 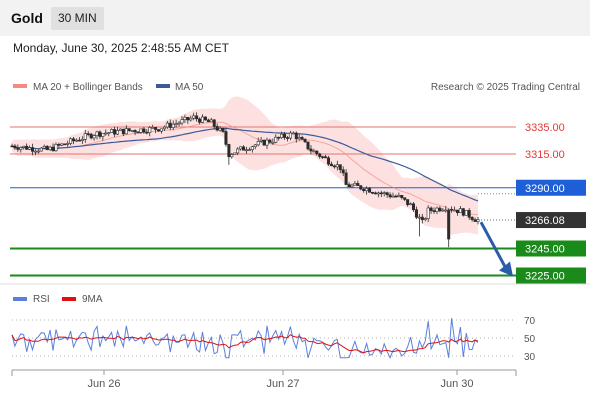 I want to click on timeframe-button: 30 MIN, so click(x=77, y=18).